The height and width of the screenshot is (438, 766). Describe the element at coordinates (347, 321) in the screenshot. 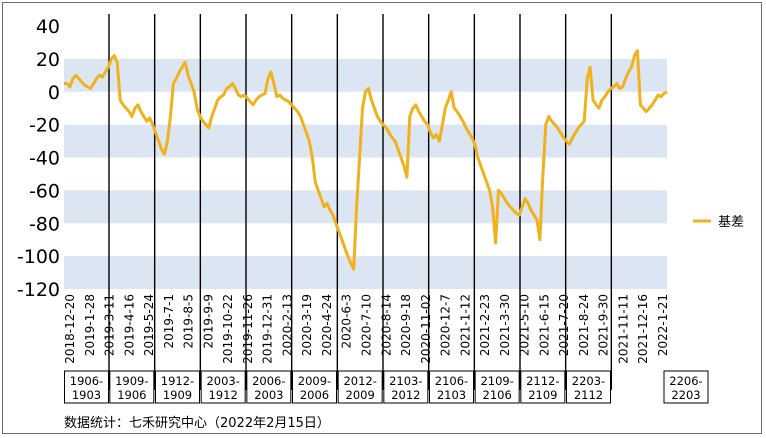

I see `x-tick-label: 2020-6-3` at that location.